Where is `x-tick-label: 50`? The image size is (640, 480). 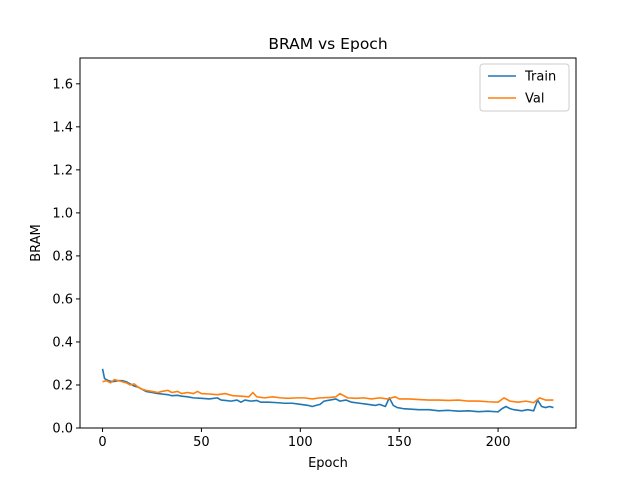 x-tick-label: 50 is located at coordinates (201, 442).